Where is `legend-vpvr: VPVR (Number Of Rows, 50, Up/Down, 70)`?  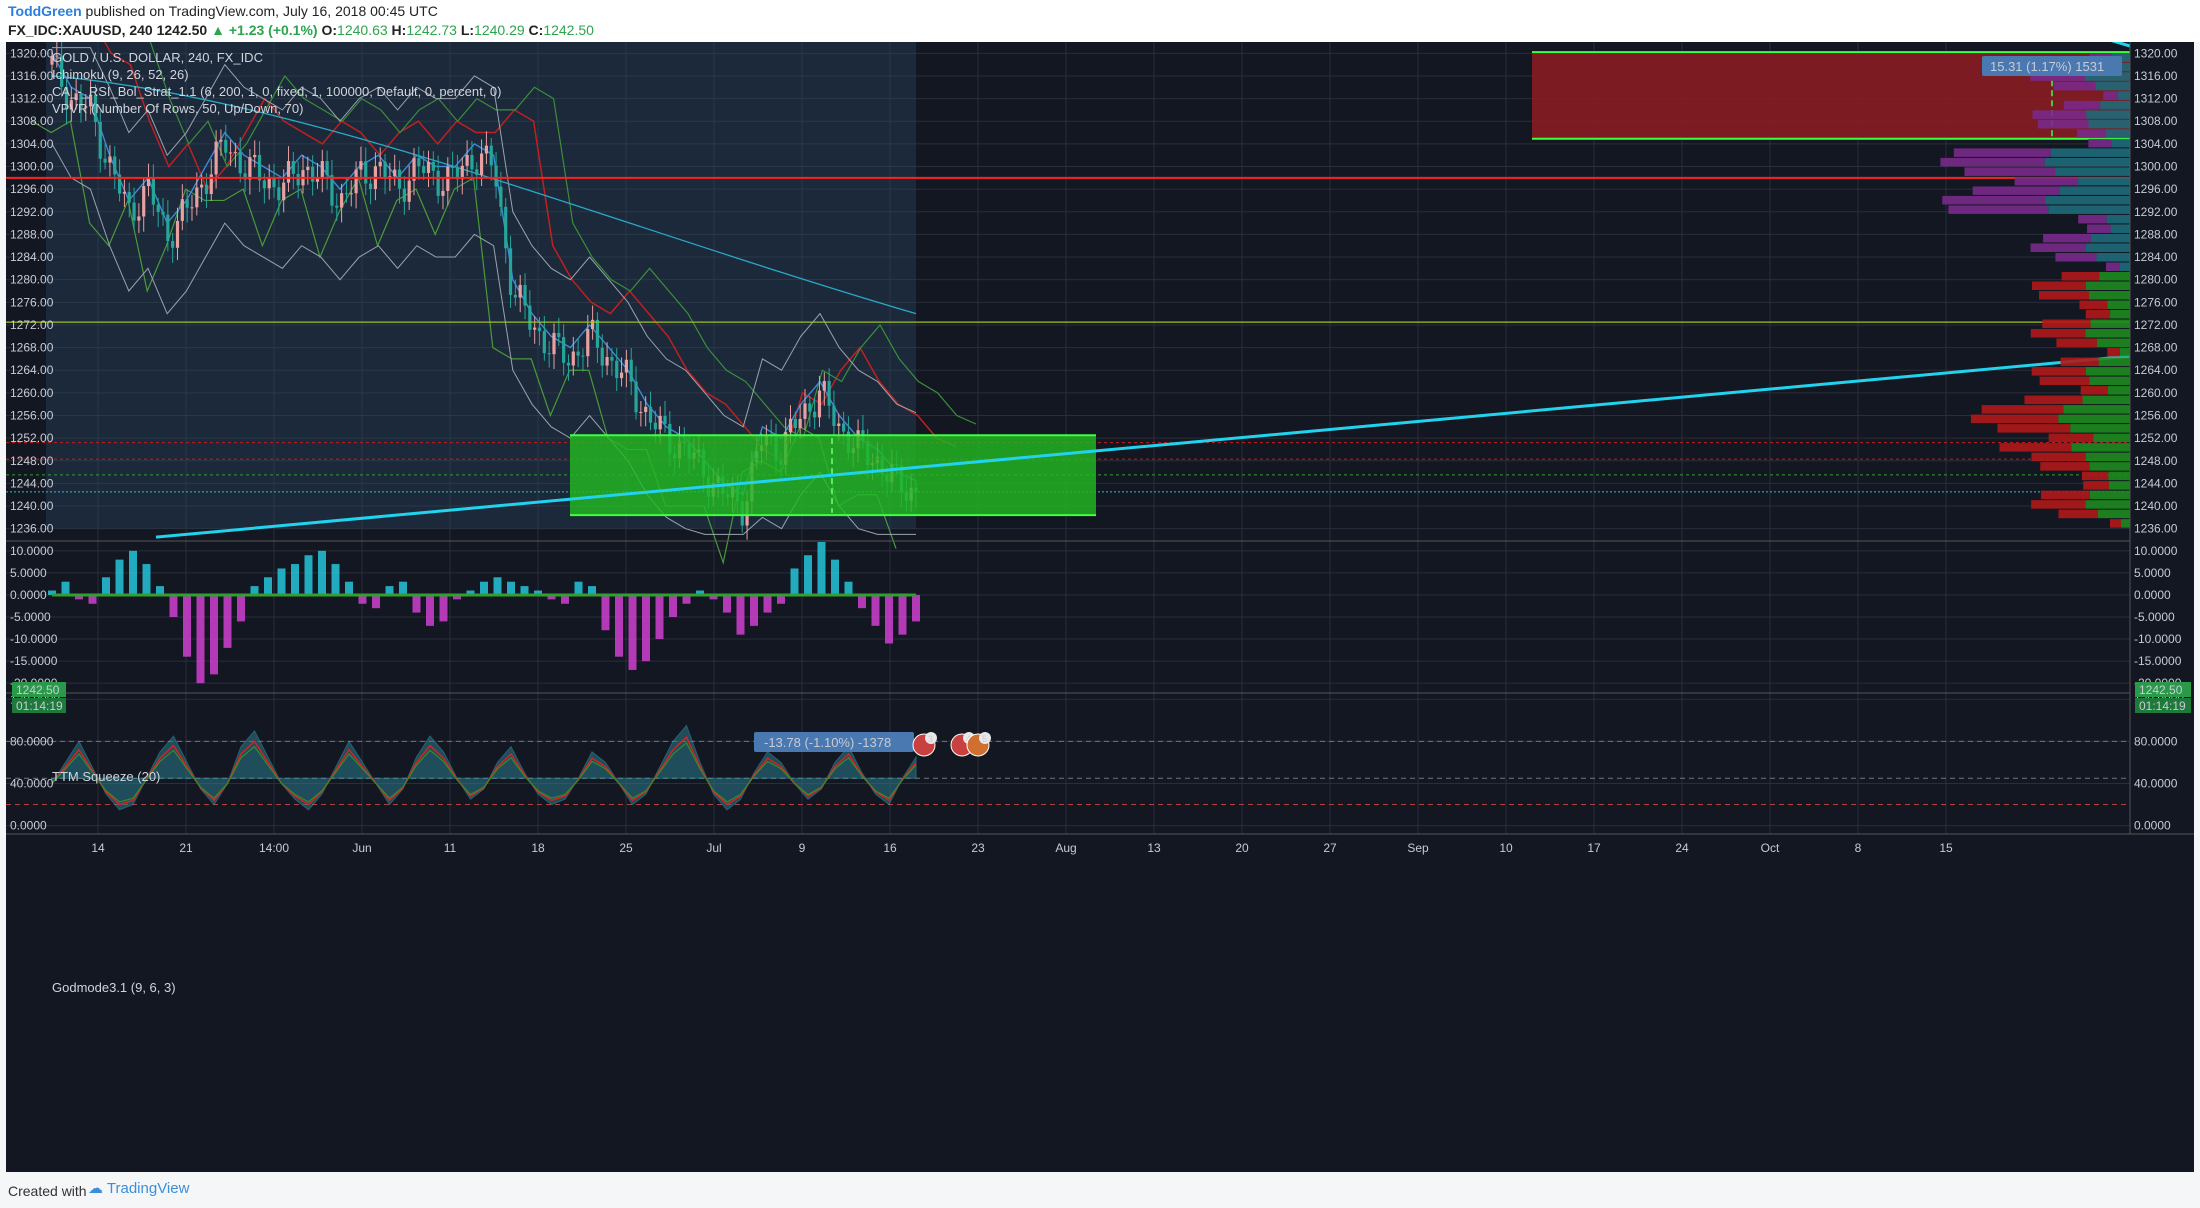
legend-vpvr: VPVR (Number Of Rows, 50, Up/Down, 70) is located at coordinates (177, 108).